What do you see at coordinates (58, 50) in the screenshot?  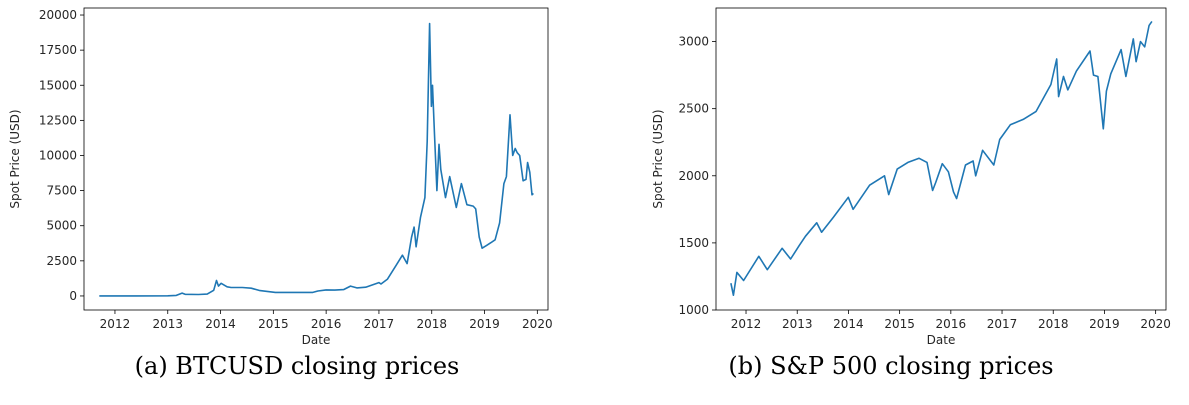 I see `y-tick-label: 17500` at bounding box center [58, 50].